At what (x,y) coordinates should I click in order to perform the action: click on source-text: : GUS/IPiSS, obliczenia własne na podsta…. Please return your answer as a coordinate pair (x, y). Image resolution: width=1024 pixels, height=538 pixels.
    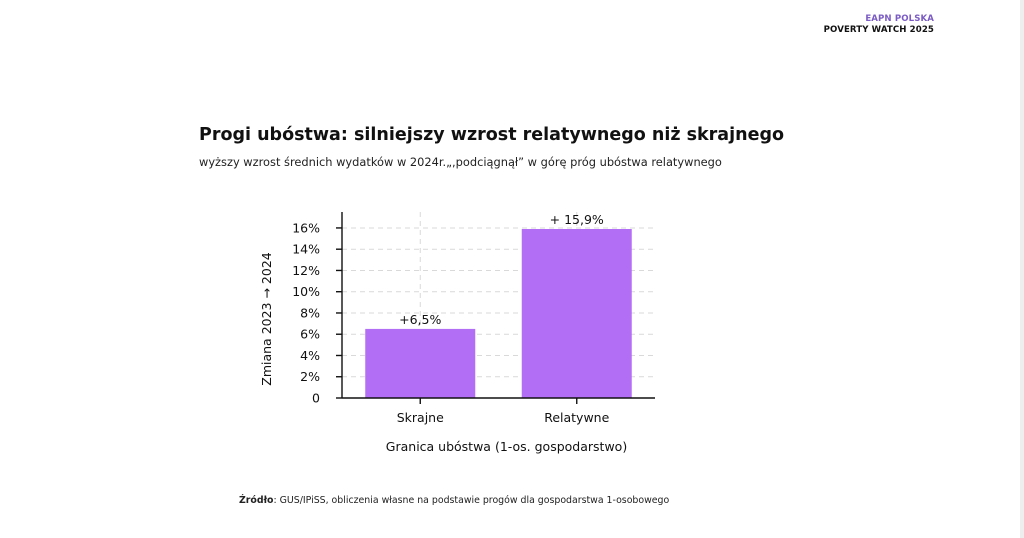
    Looking at the image, I should click on (471, 500).